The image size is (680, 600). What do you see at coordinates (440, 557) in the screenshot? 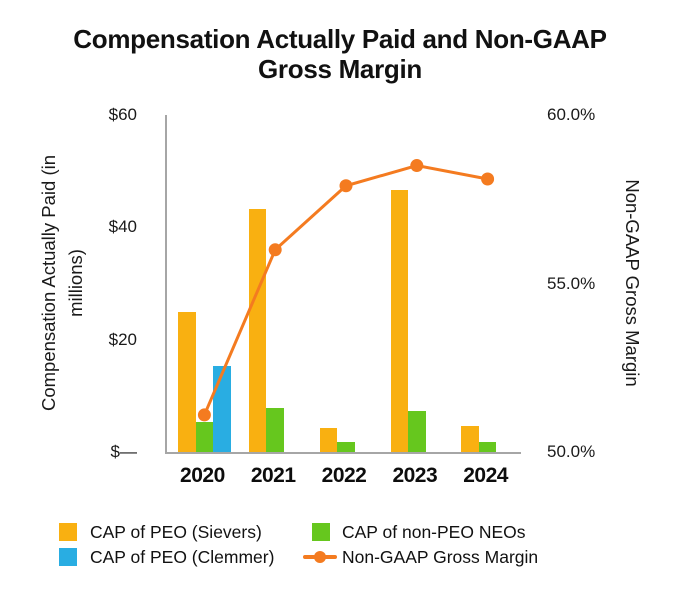
I see `legend-label-margin: Non-GAAP Gross Margin` at bounding box center [440, 557].